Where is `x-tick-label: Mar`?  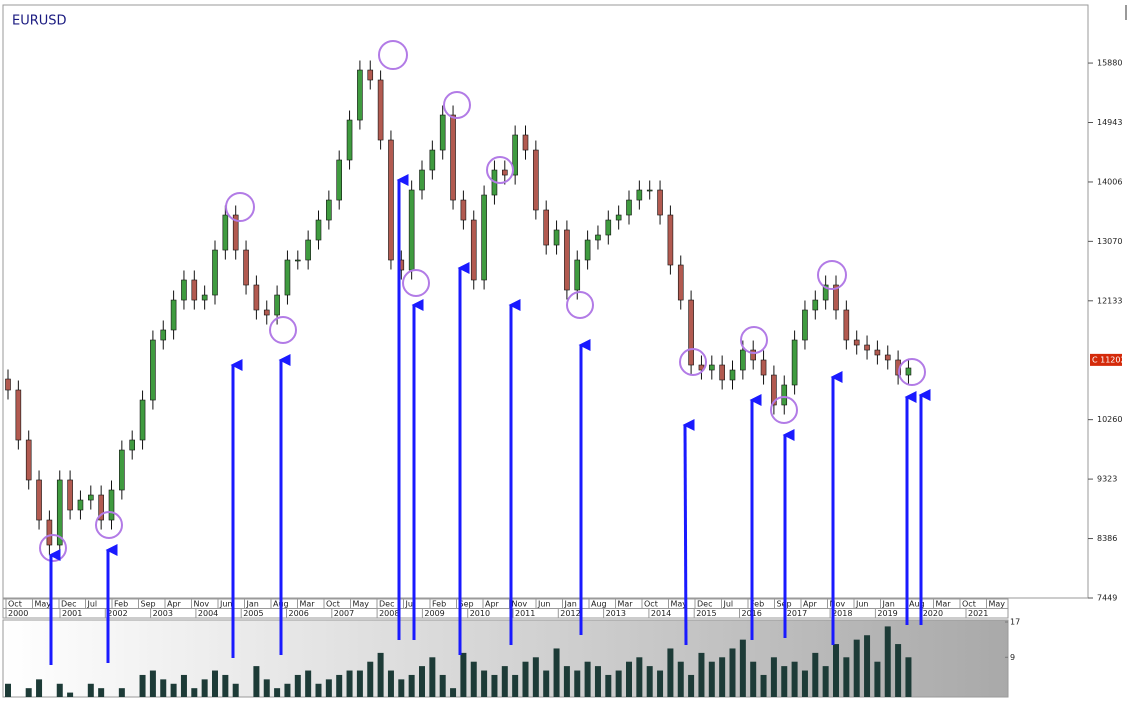 x-tick-label: Mar is located at coordinates (308, 604).